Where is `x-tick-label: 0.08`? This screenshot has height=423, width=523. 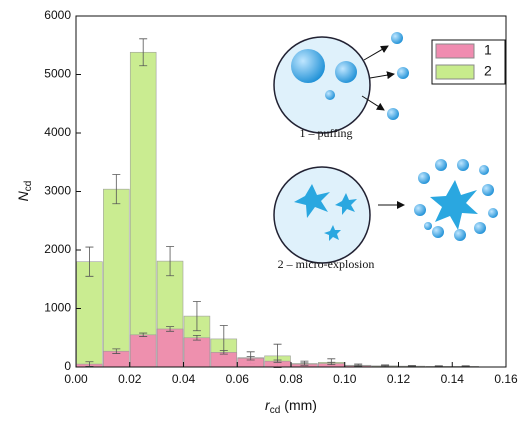 x-tick-label: 0.08 is located at coordinates (291, 379).